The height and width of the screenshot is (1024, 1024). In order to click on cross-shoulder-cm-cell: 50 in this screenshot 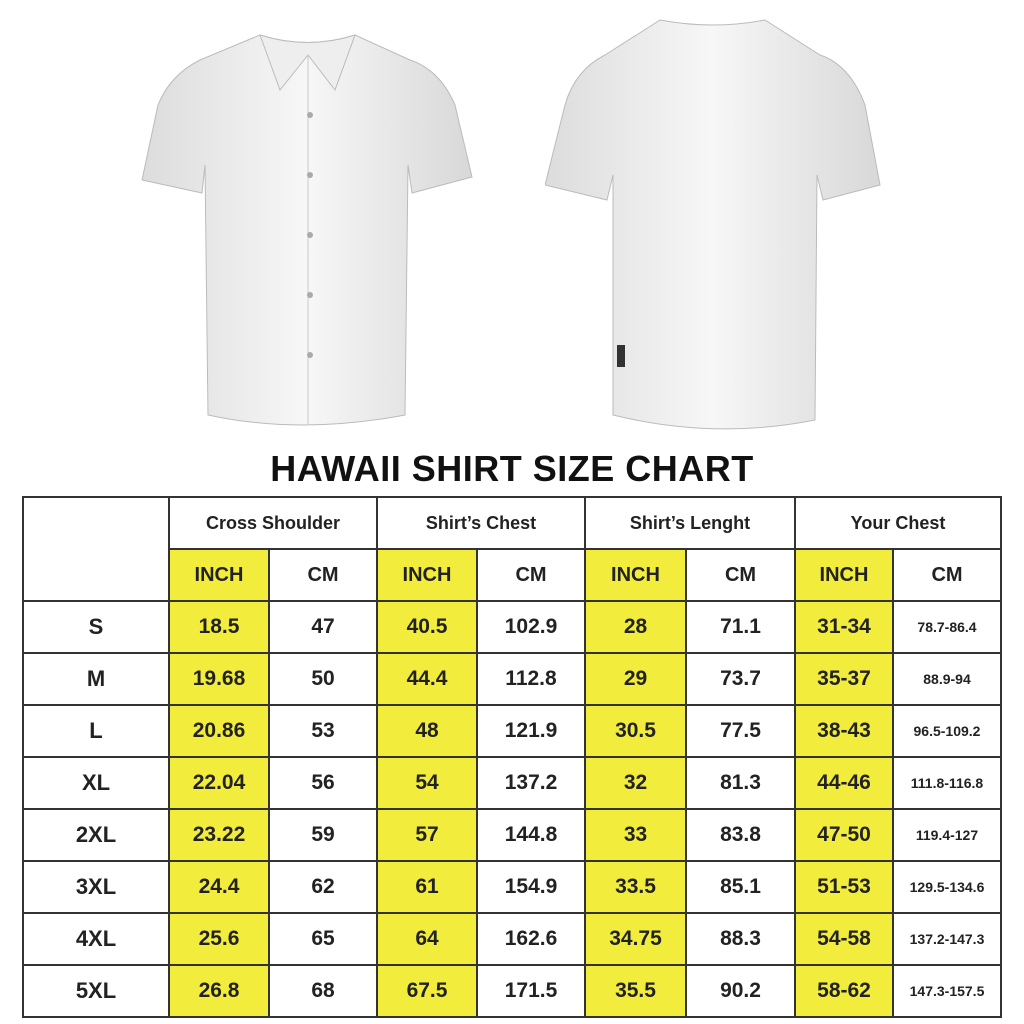, I will do `click(323, 679)`.